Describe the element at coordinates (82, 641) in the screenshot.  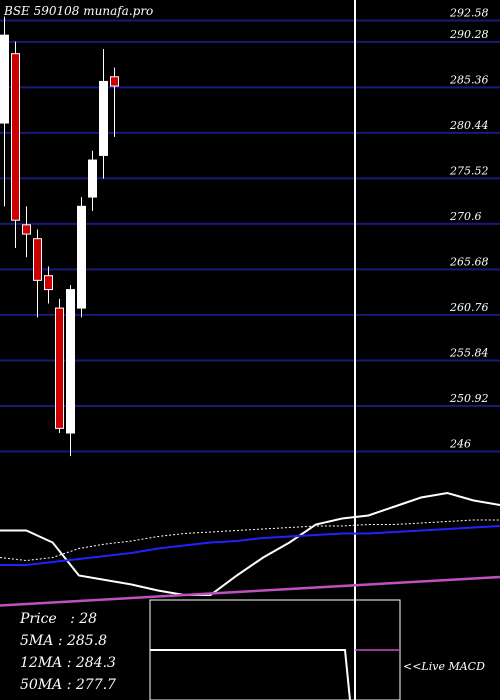
I see `stat-value: : 285.8` at that location.